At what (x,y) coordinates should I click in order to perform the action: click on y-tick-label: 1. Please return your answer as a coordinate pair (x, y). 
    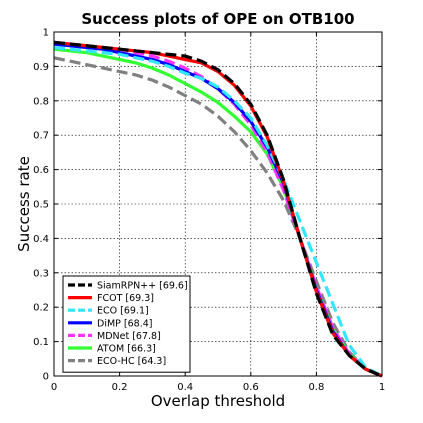
    Looking at the image, I should click on (46, 33).